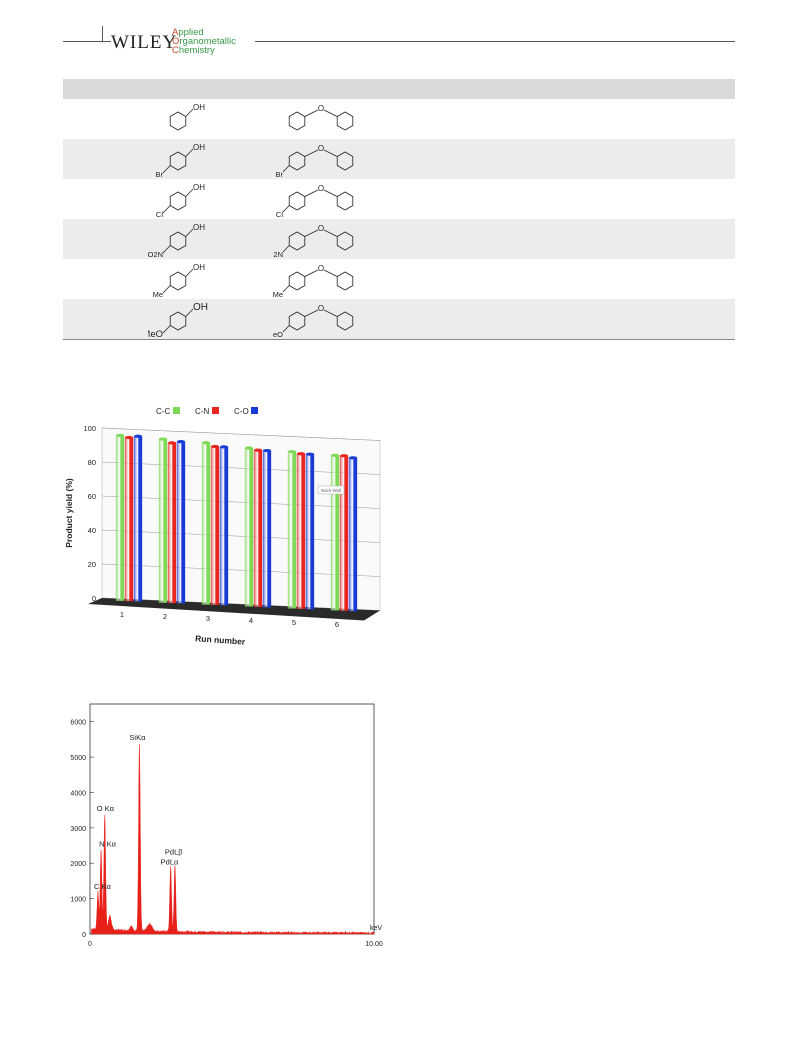 The image size is (793, 1043). I want to click on x-tick-label: 6, so click(337, 624).